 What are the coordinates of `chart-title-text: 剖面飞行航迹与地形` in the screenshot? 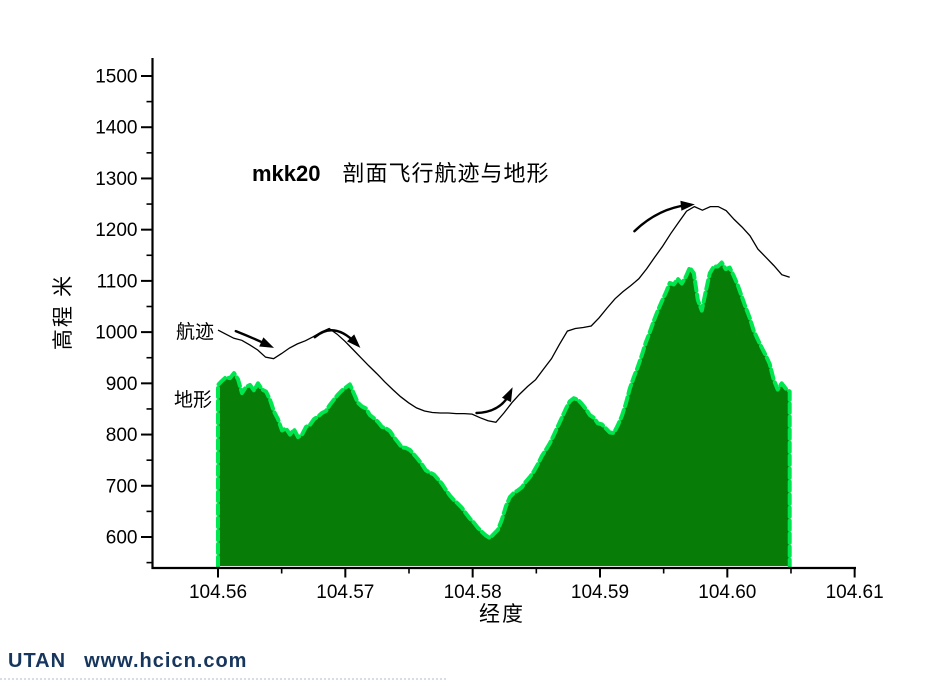 It's located at (446, 173).